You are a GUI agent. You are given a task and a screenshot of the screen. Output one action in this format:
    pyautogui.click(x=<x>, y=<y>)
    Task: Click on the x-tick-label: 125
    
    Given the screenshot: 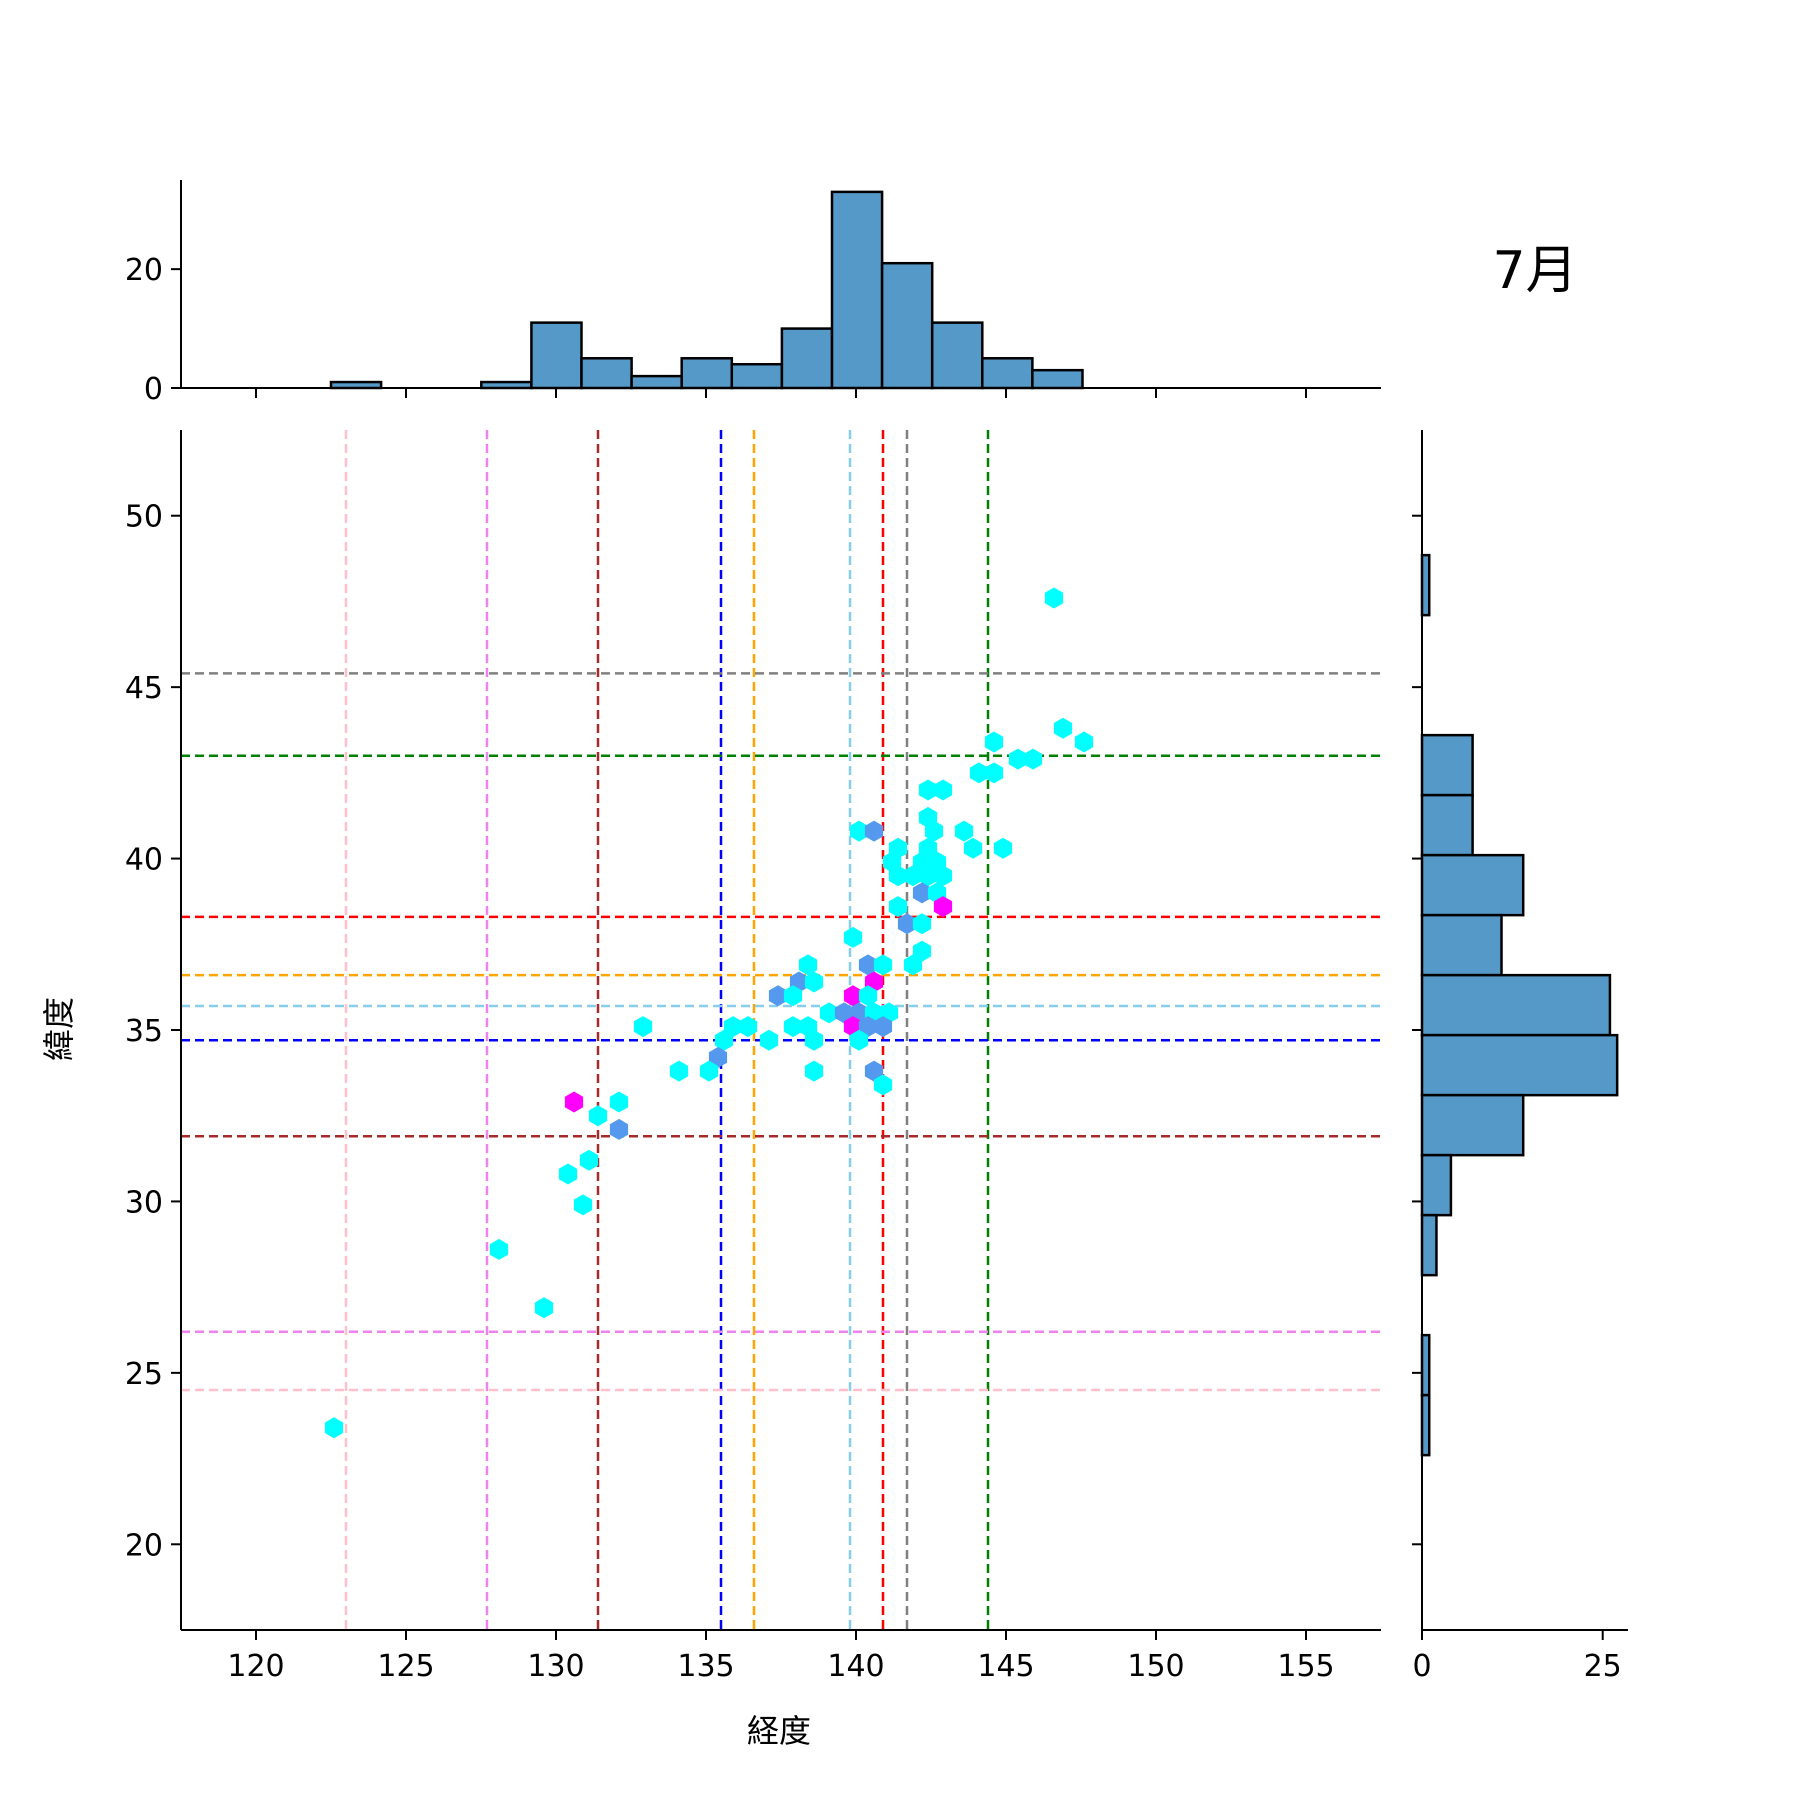 What is the action you would take?
    pyautogui.click(x=405, y=1666)
    